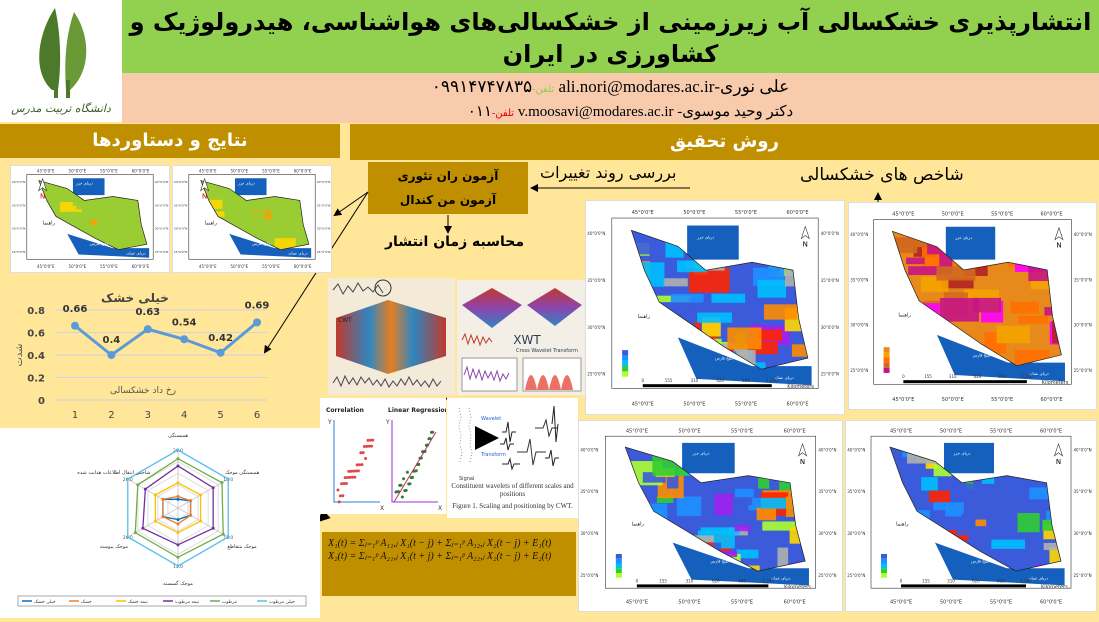  What do you see at coordinates (143, 391) in the screenshot?
I see `x-axis-label: رخ داد خشکسالی` at bounding box center [143, 391].